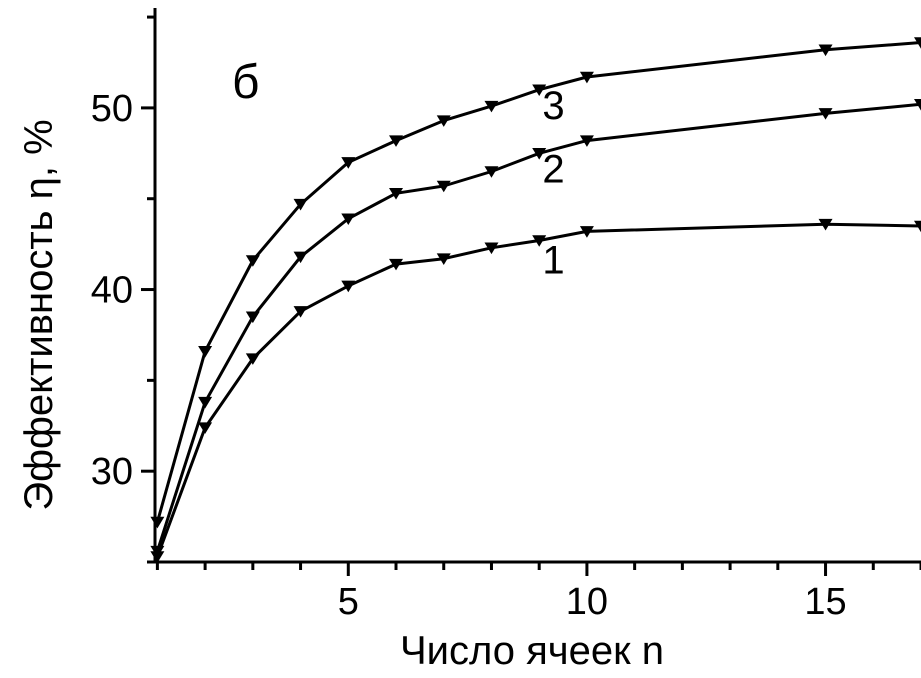 This screenshot has height=678, width=921. What do you see at coordinates (825, 602) in the screenshot?
I see `x-tick-label: 15` at bounding box center [825, 602].